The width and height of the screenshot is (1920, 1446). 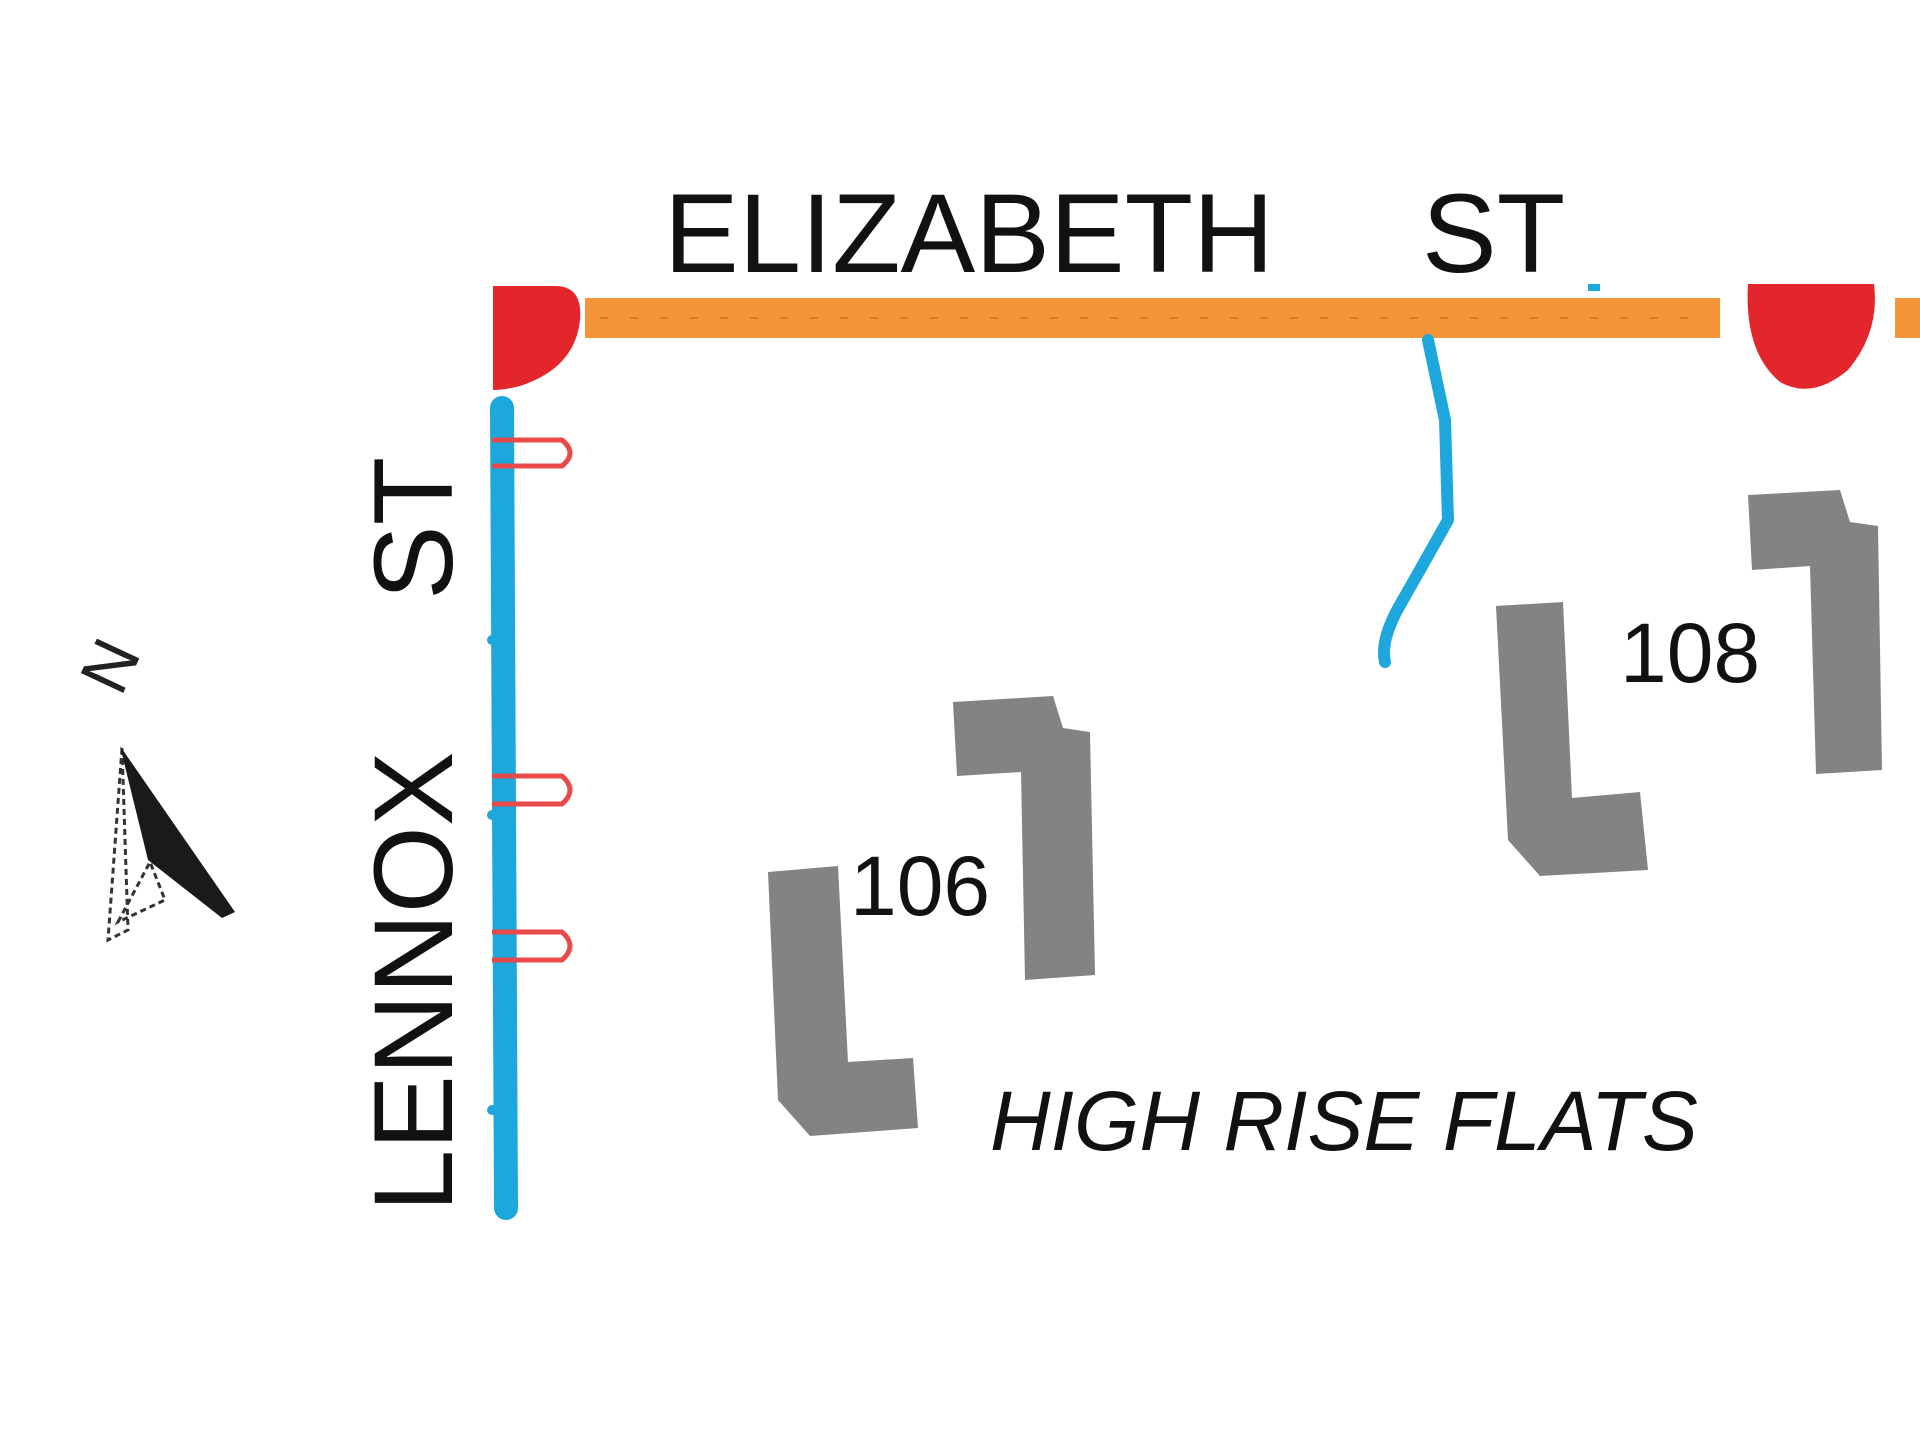 I want to click on small-blue-mark, so click(x=1594, y=287).